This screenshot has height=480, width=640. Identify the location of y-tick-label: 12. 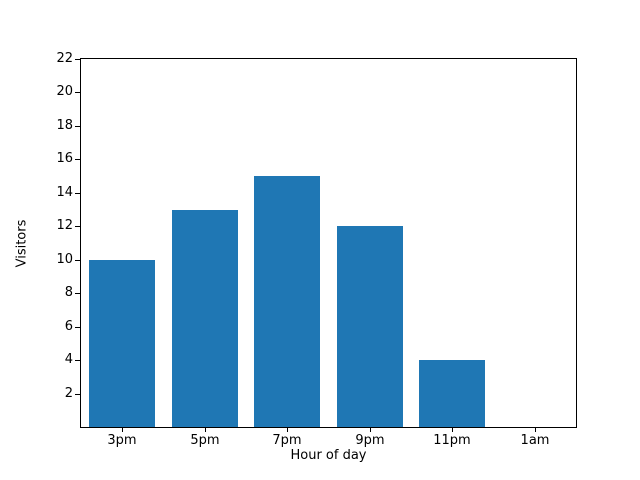
(64, 225).